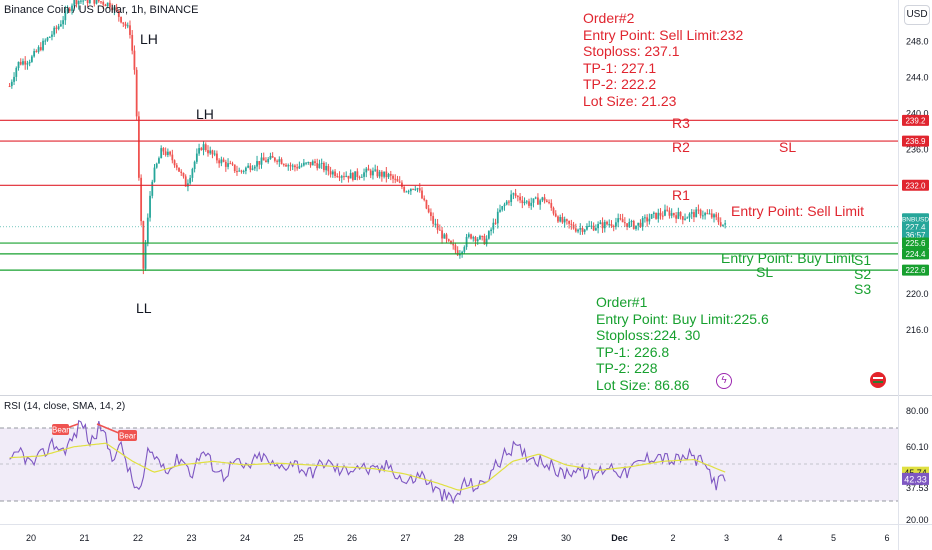 The width and height of the screenshot is (932, 550). I want to click on order2-title: Order#2, so click(609, 18).